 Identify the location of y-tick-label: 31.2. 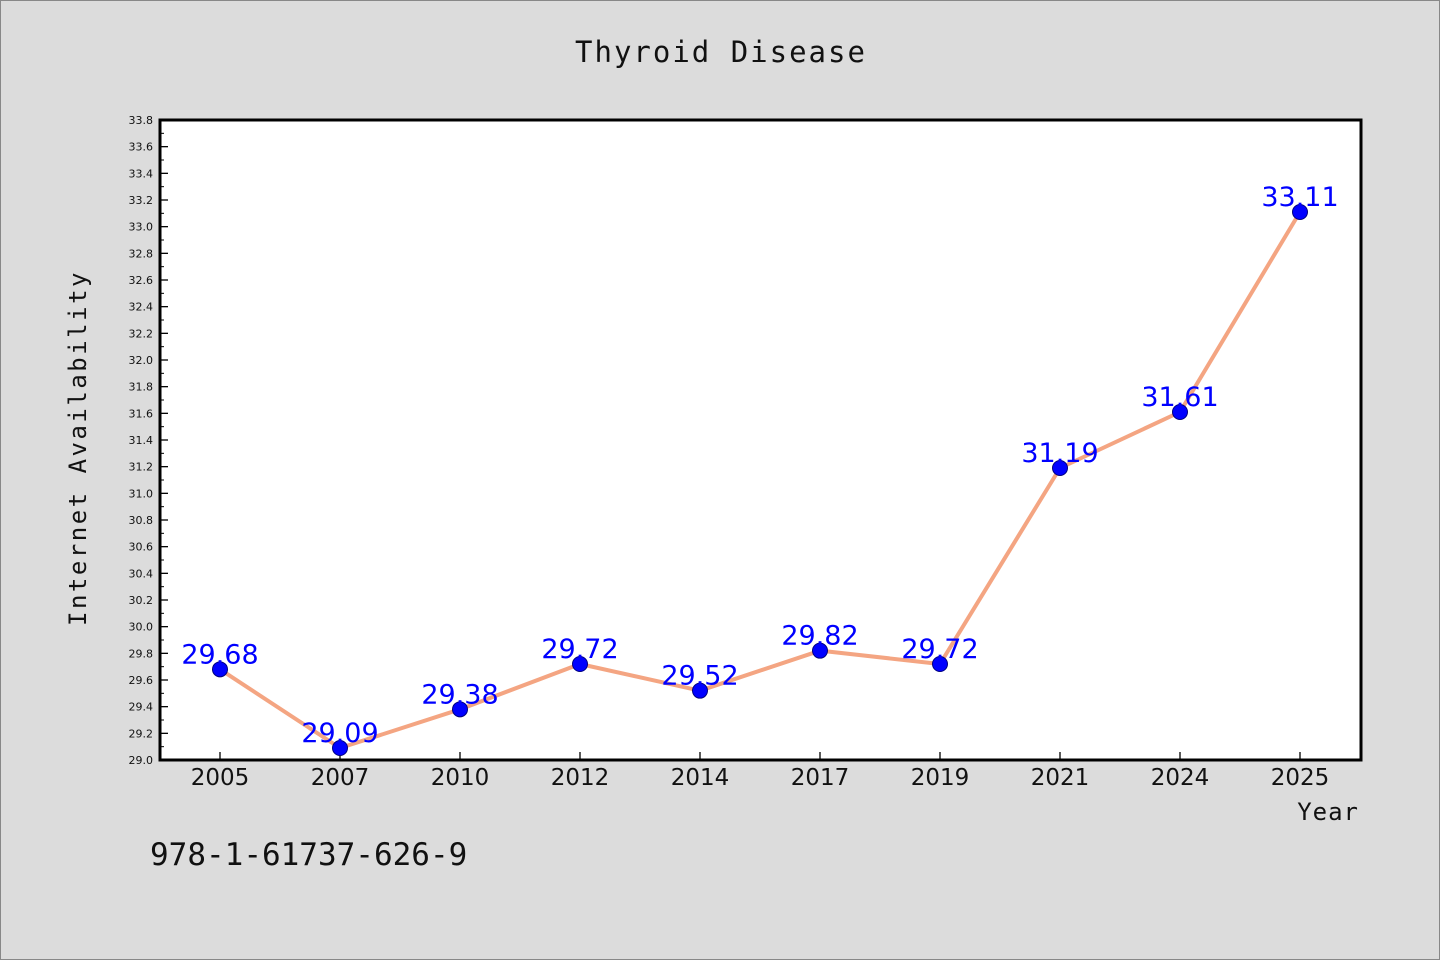
(141, 467).